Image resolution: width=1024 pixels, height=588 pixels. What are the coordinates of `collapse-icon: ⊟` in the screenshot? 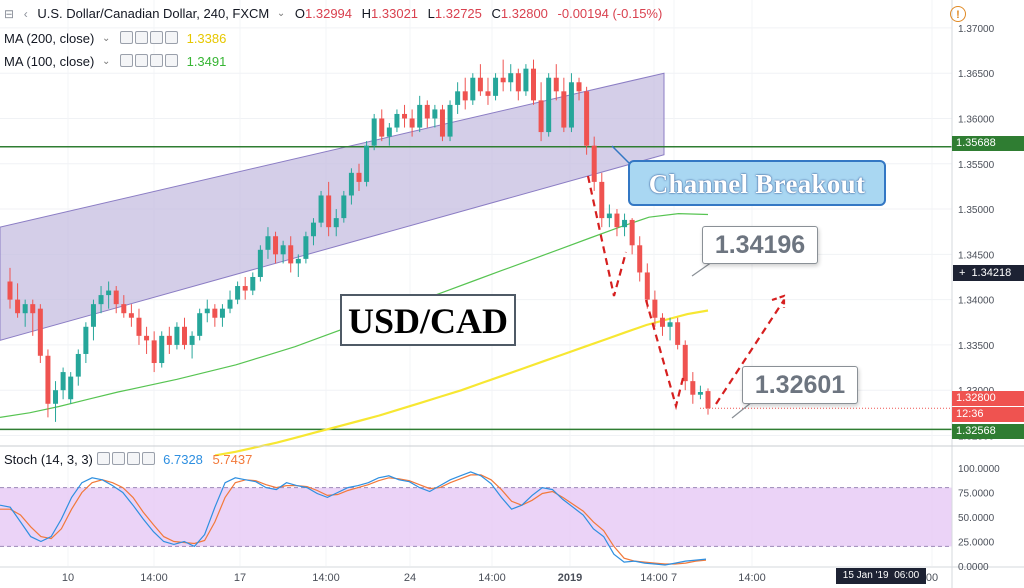 It's located at (9, 13).